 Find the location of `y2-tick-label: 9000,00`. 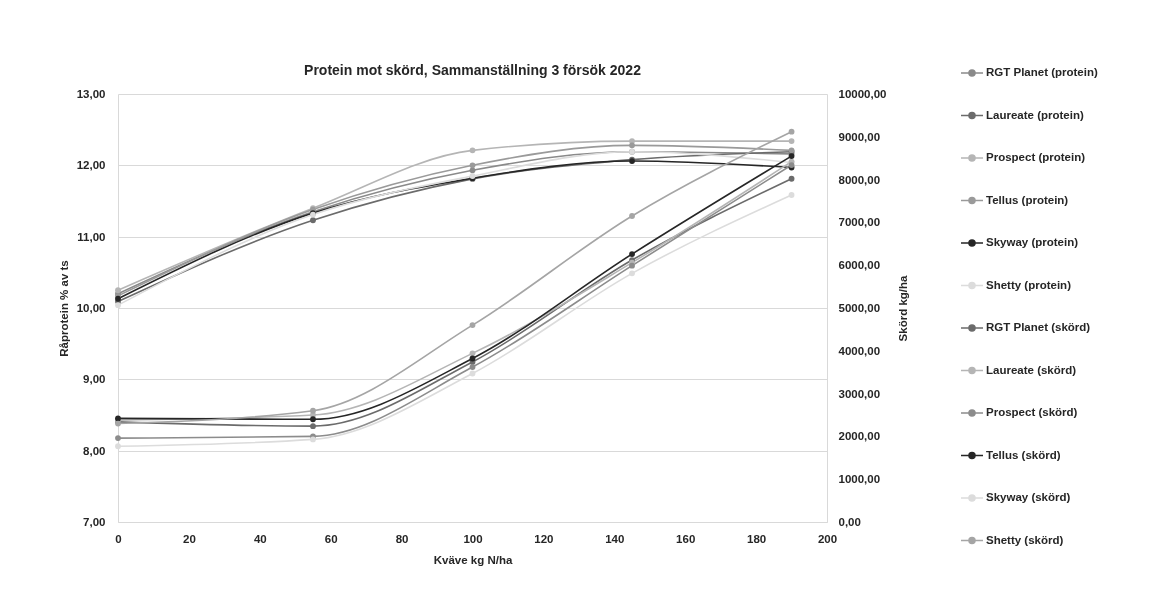

y2-tick-label: 9000,00 is located at coordinates (859, 136).